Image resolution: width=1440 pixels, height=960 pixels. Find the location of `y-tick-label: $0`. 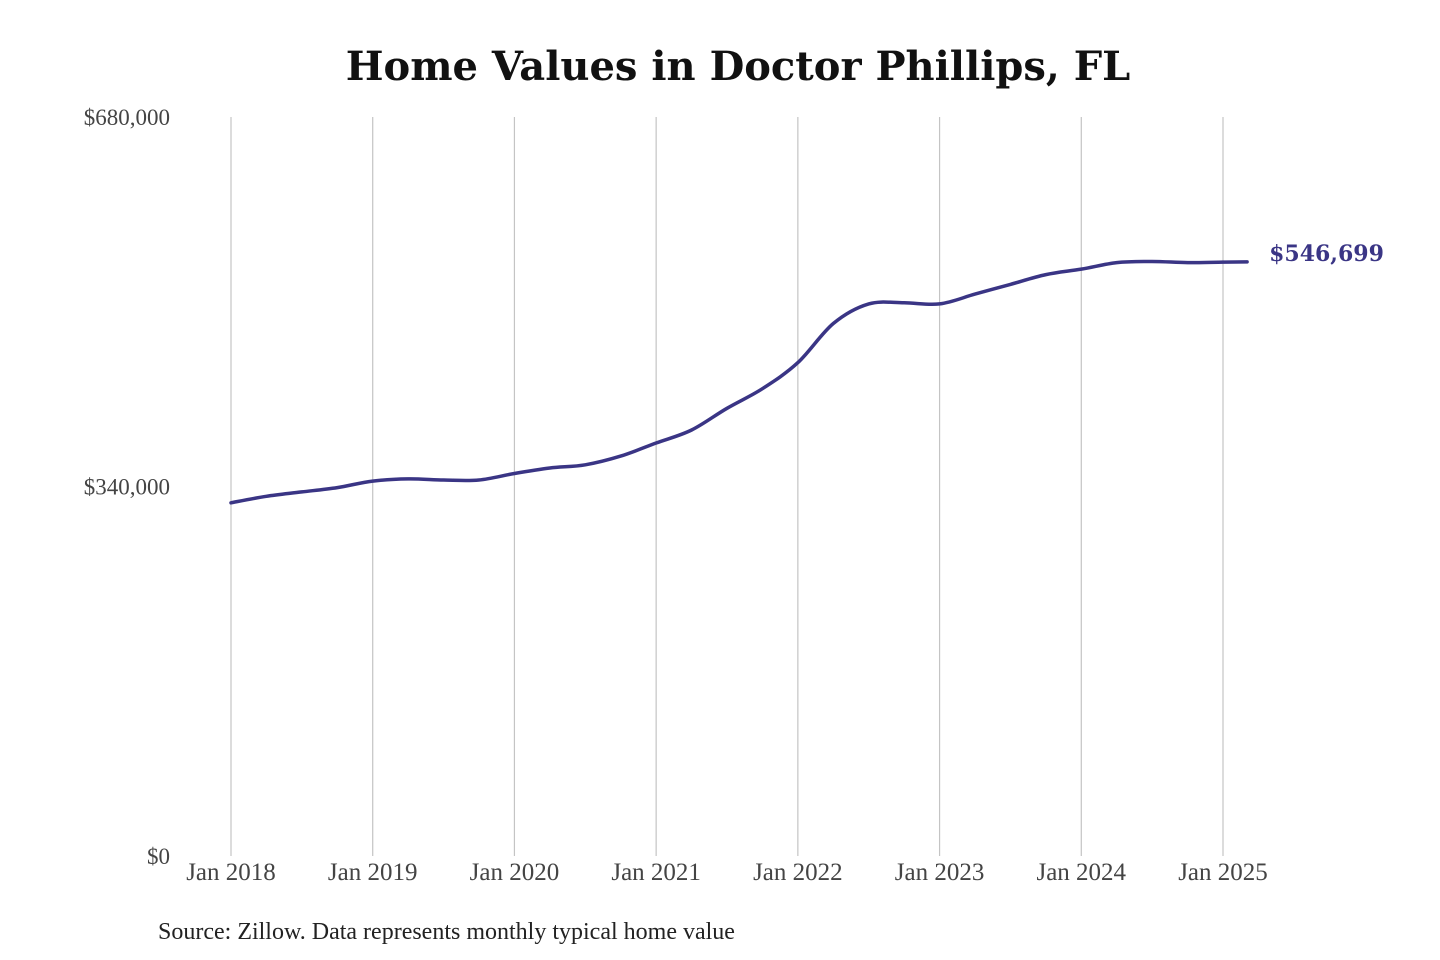

y-tick-label: $0 is located at coordinates (158, 856).